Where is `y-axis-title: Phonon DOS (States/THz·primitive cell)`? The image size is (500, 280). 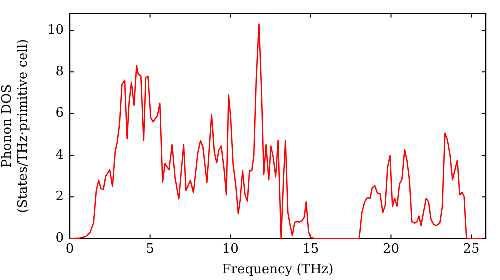 y-axis-title: Phonon DOS (States/THz·primitive cell) is located at coordinates (15, 126).